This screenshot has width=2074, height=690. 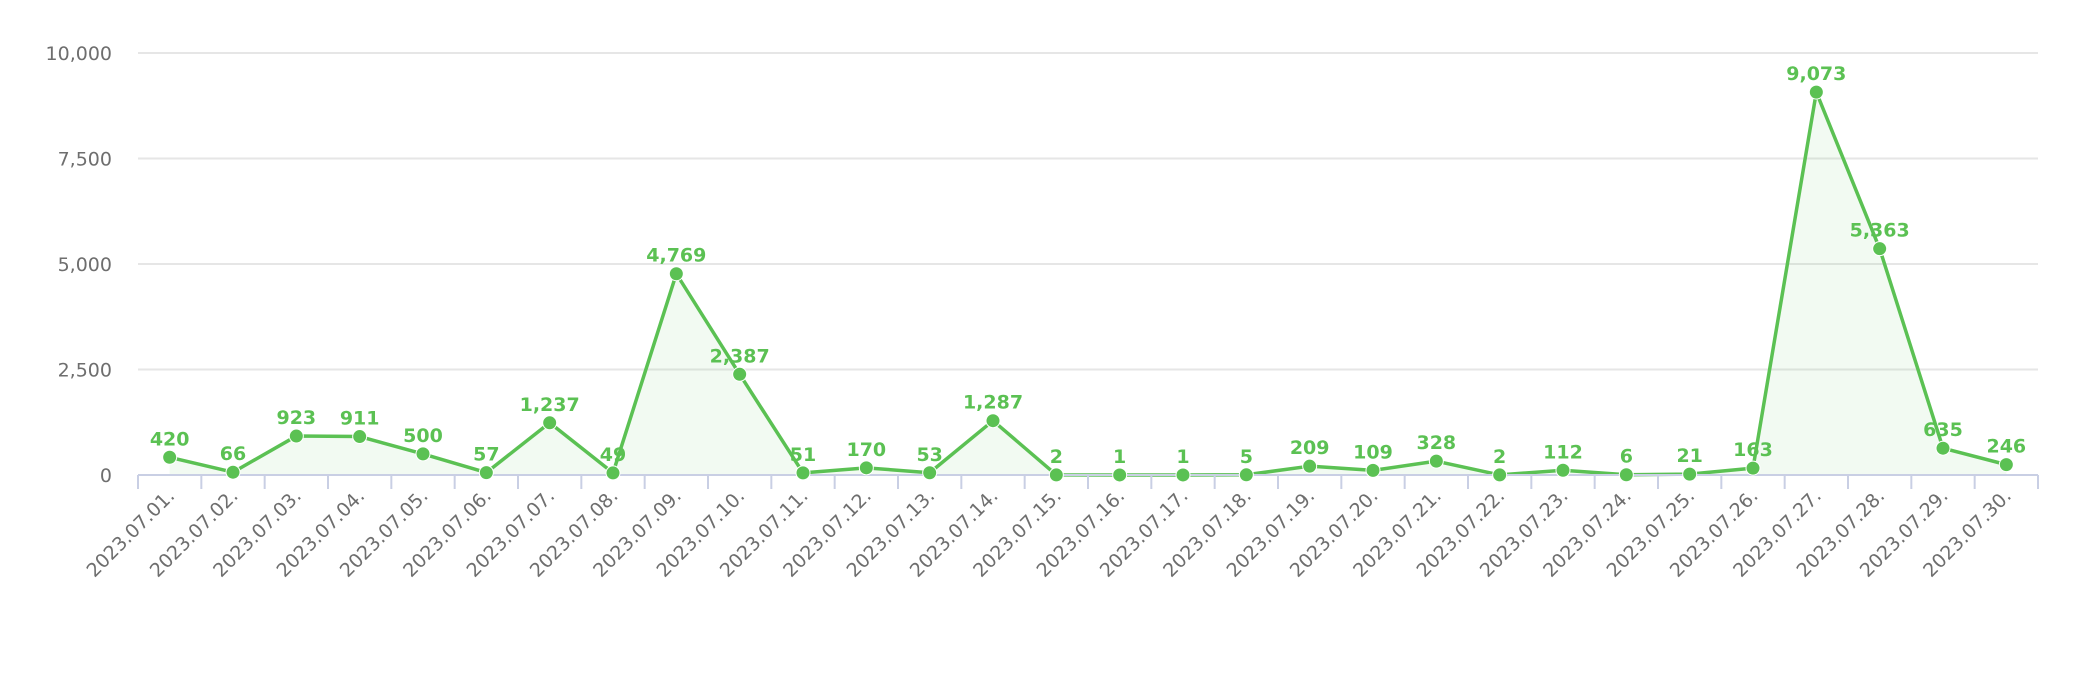 I want to click on data-label: 911, so click(x=360, y=419).